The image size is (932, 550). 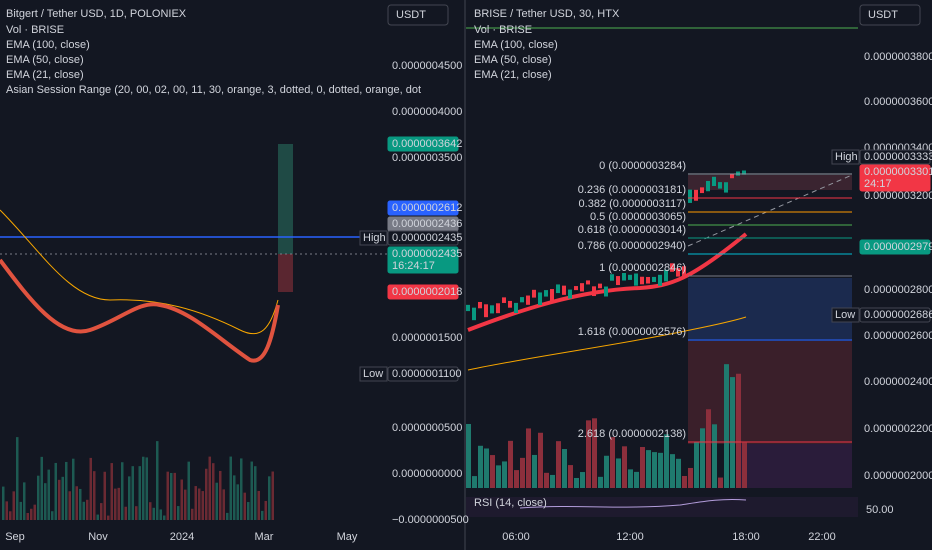 What do you see at coordinates (880, 510) in the screenshot?
I see `rsi-level: 50.00` at bounding box center [880, 510].